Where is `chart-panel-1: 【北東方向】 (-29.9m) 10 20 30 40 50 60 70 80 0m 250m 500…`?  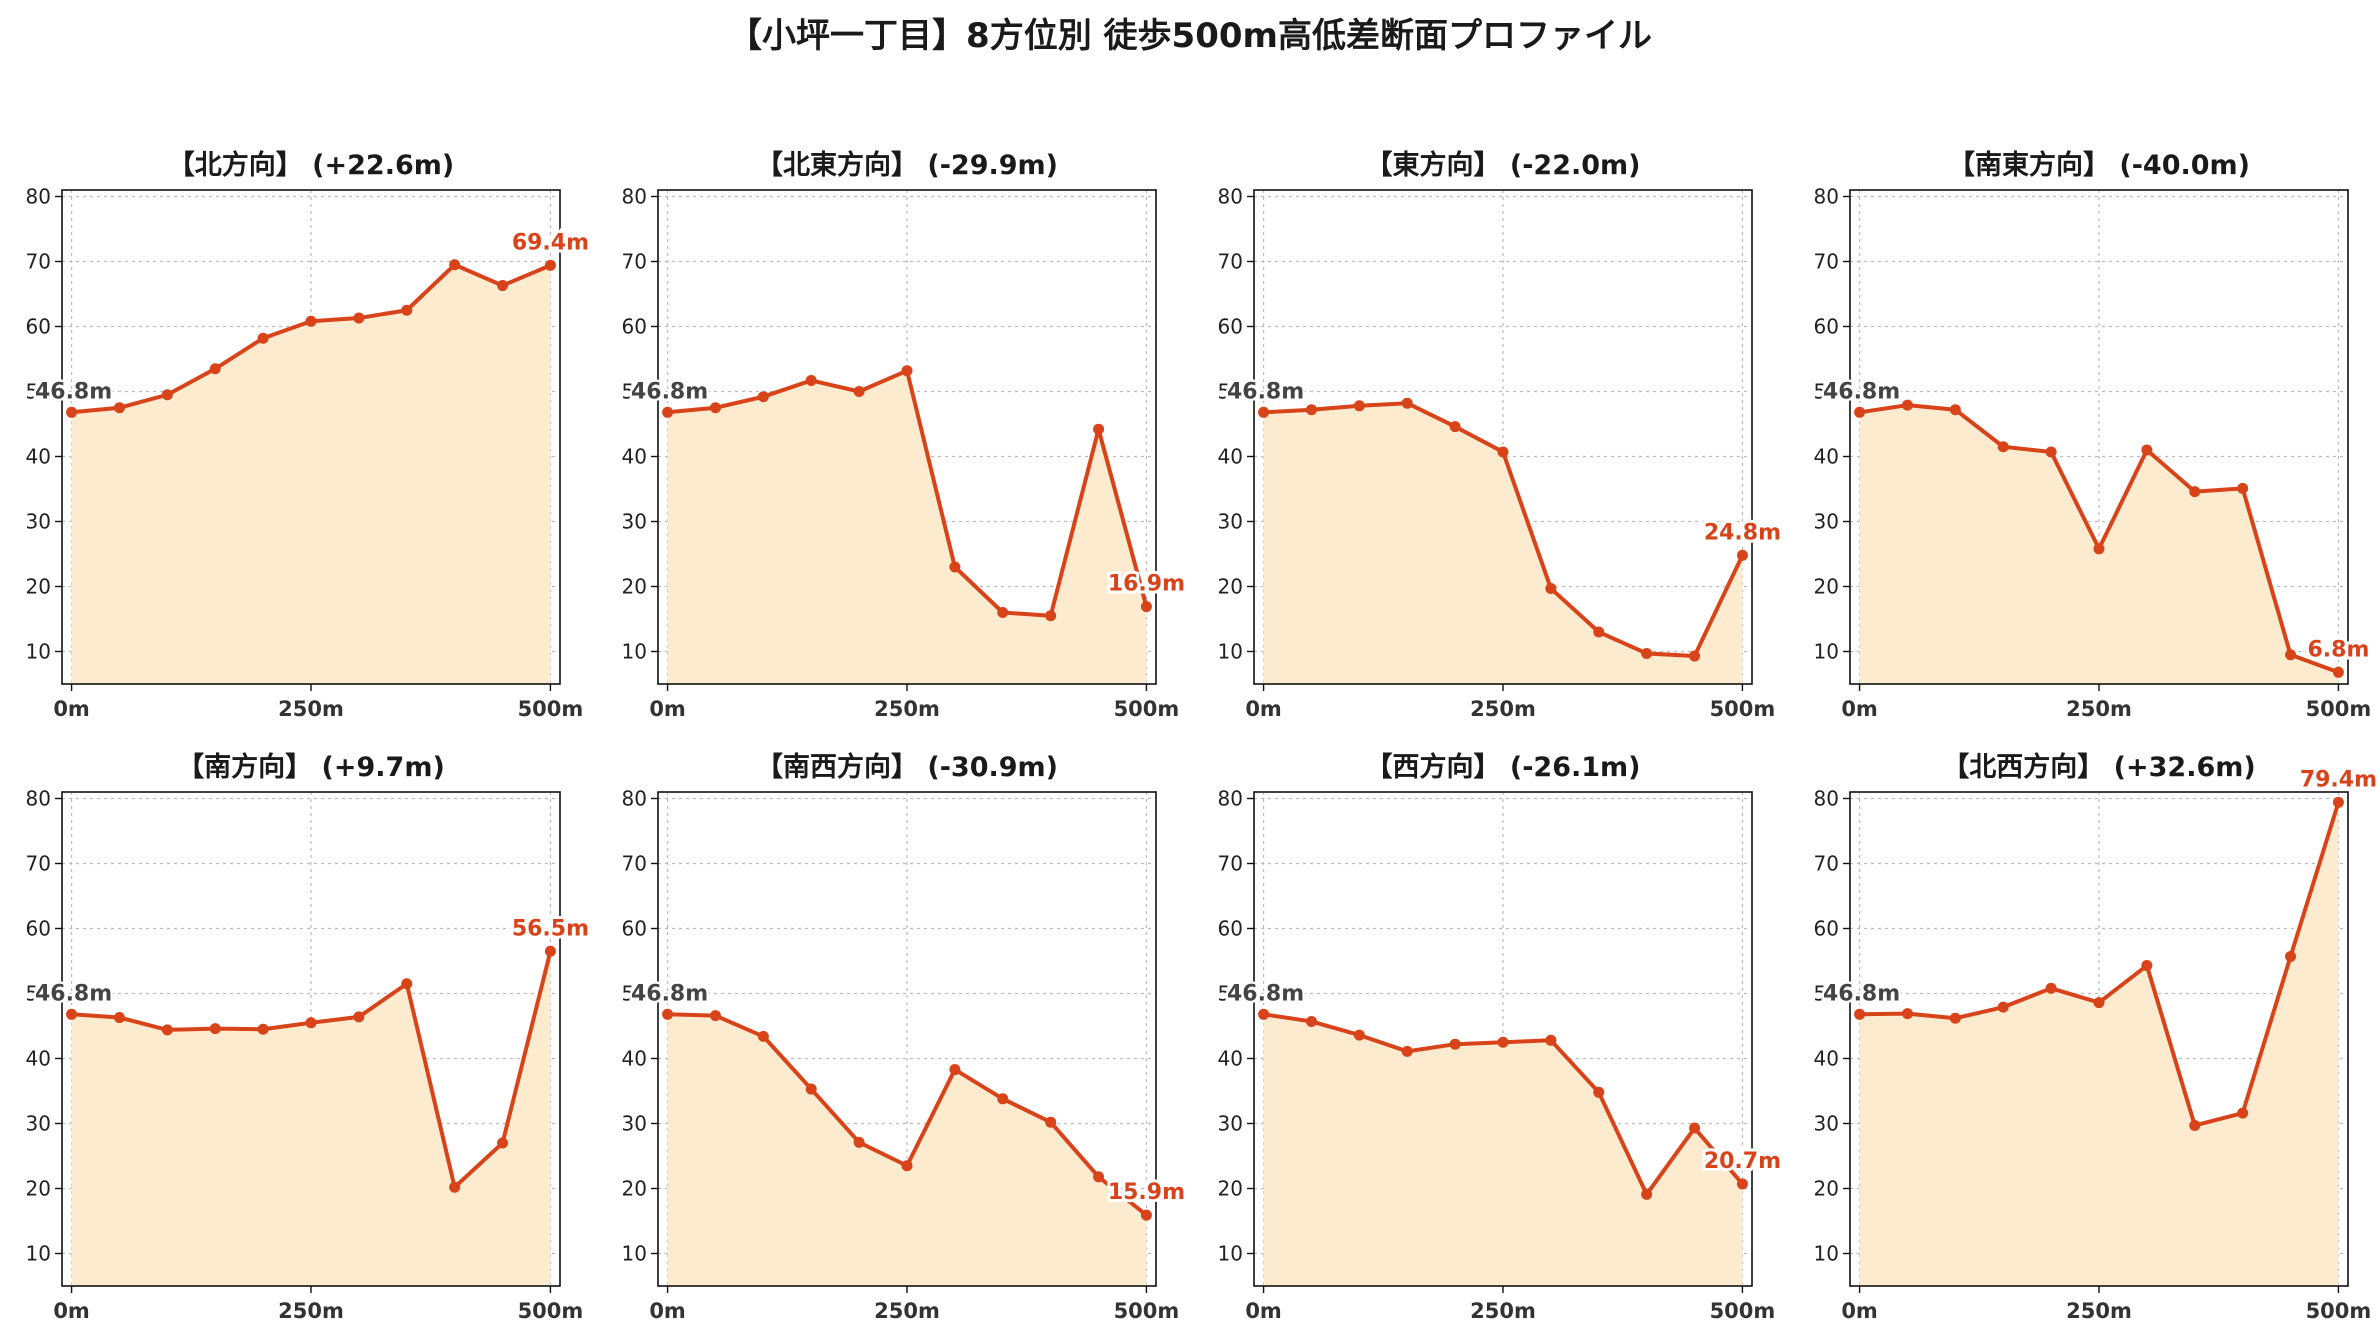
chart-panel-1: 【北東方向】 (-29.9m) 10 20 30 40 50 60 70 80 0m 250m 500… is located at coordinates (905, 435).